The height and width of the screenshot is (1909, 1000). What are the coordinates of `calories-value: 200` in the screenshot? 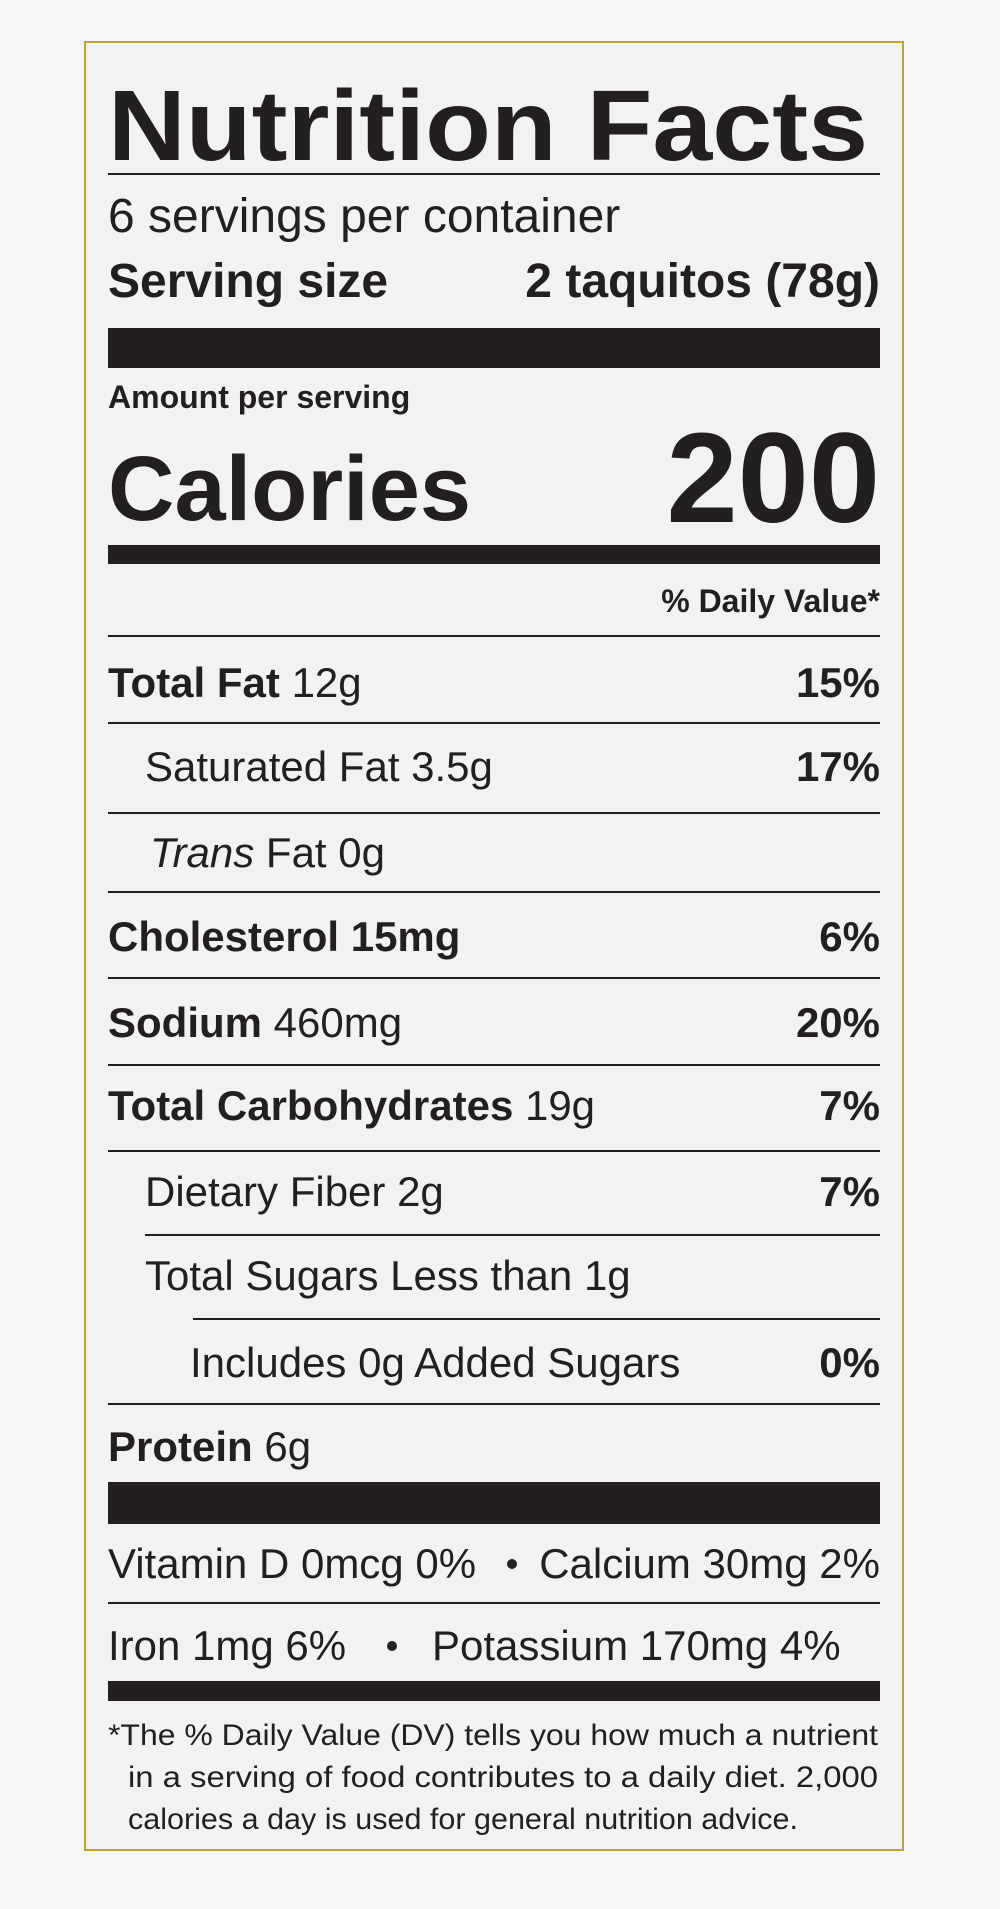 It's located at (773, 478).